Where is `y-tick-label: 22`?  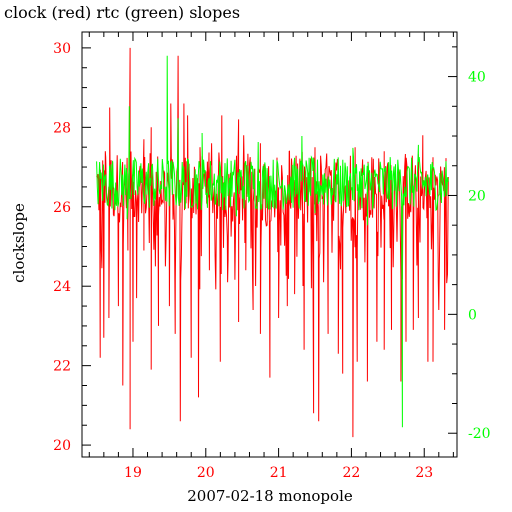 y-tick-label: 22 is located at coordinates (62, 367).